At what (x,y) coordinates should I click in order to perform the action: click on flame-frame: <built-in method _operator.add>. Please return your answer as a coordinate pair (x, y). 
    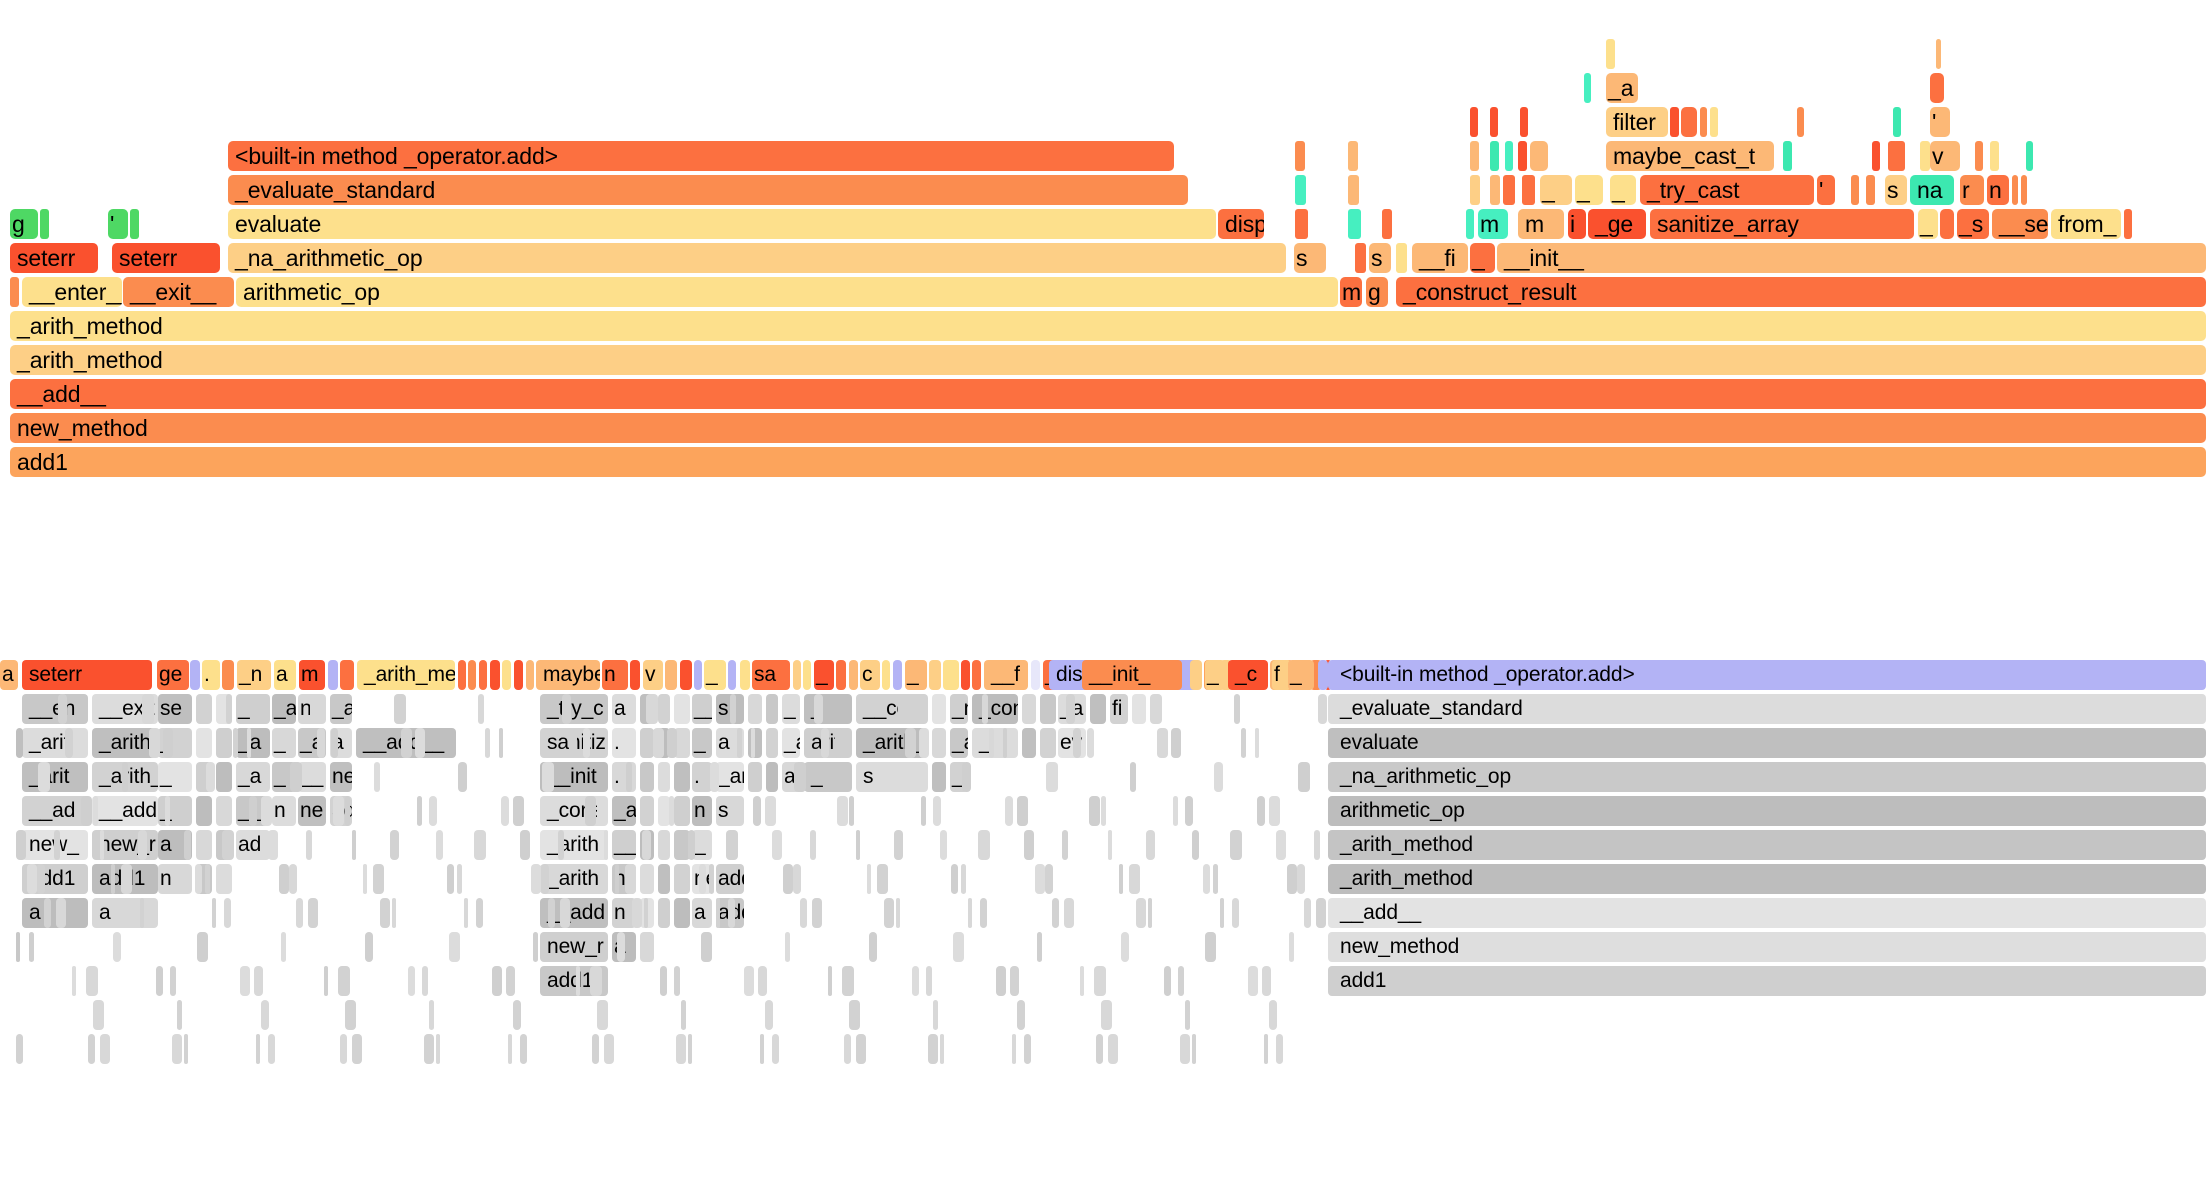
    Looking at the image, I should click on (701, 156).